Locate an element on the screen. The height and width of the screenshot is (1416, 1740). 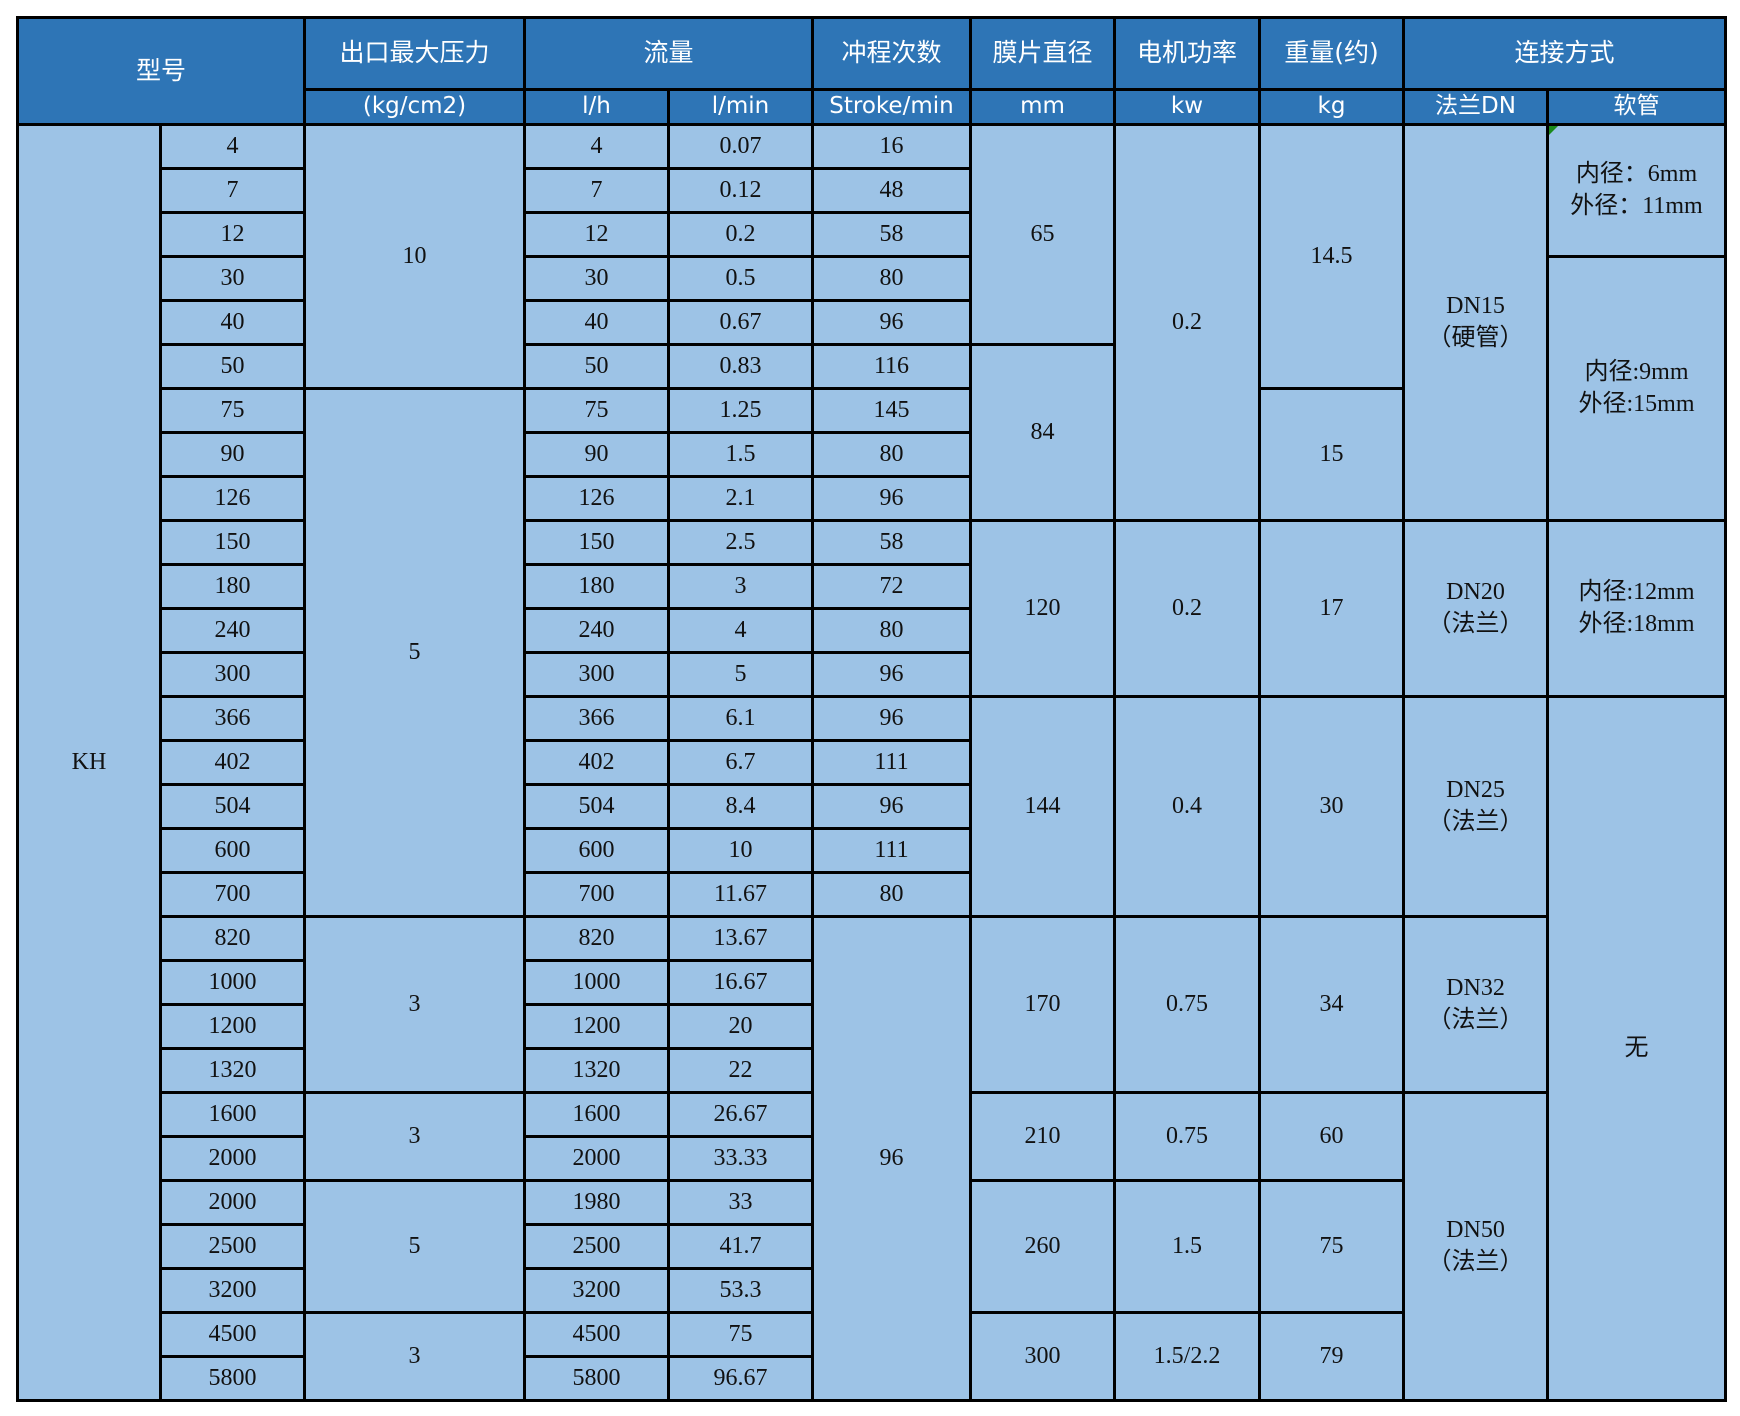
flow-lh-cell: 7 is located at coordinates (596, 190).